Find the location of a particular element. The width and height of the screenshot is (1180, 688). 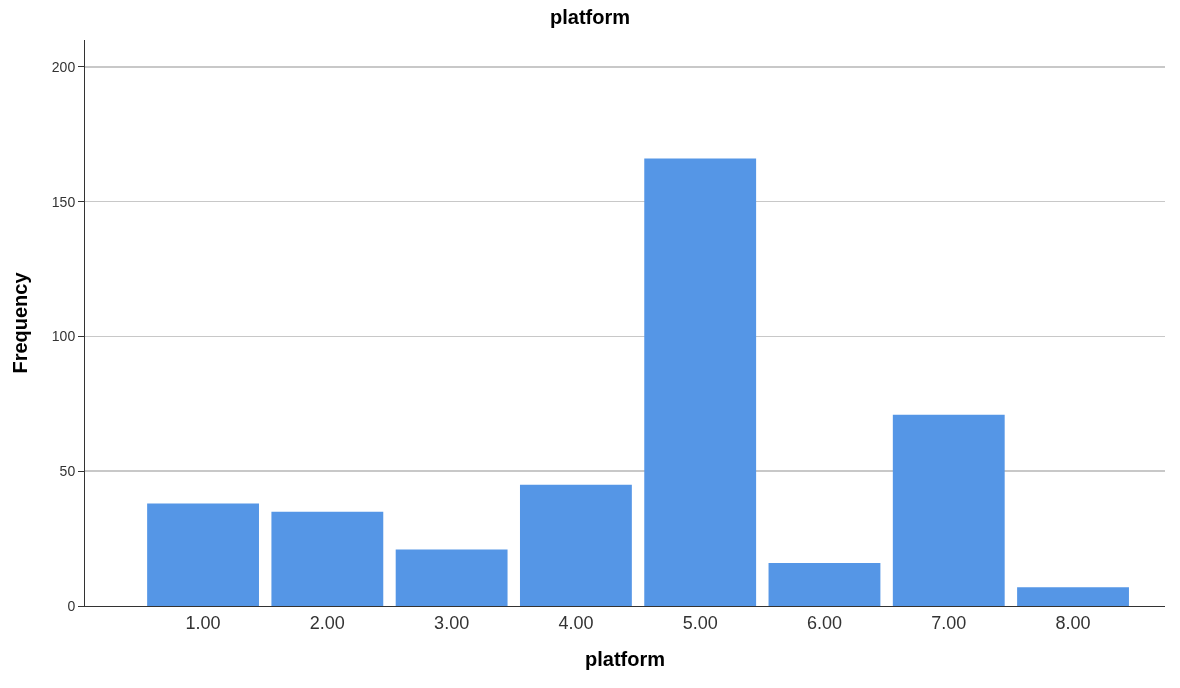

y-tick-label: 150 is located at coordinates (63, 201).